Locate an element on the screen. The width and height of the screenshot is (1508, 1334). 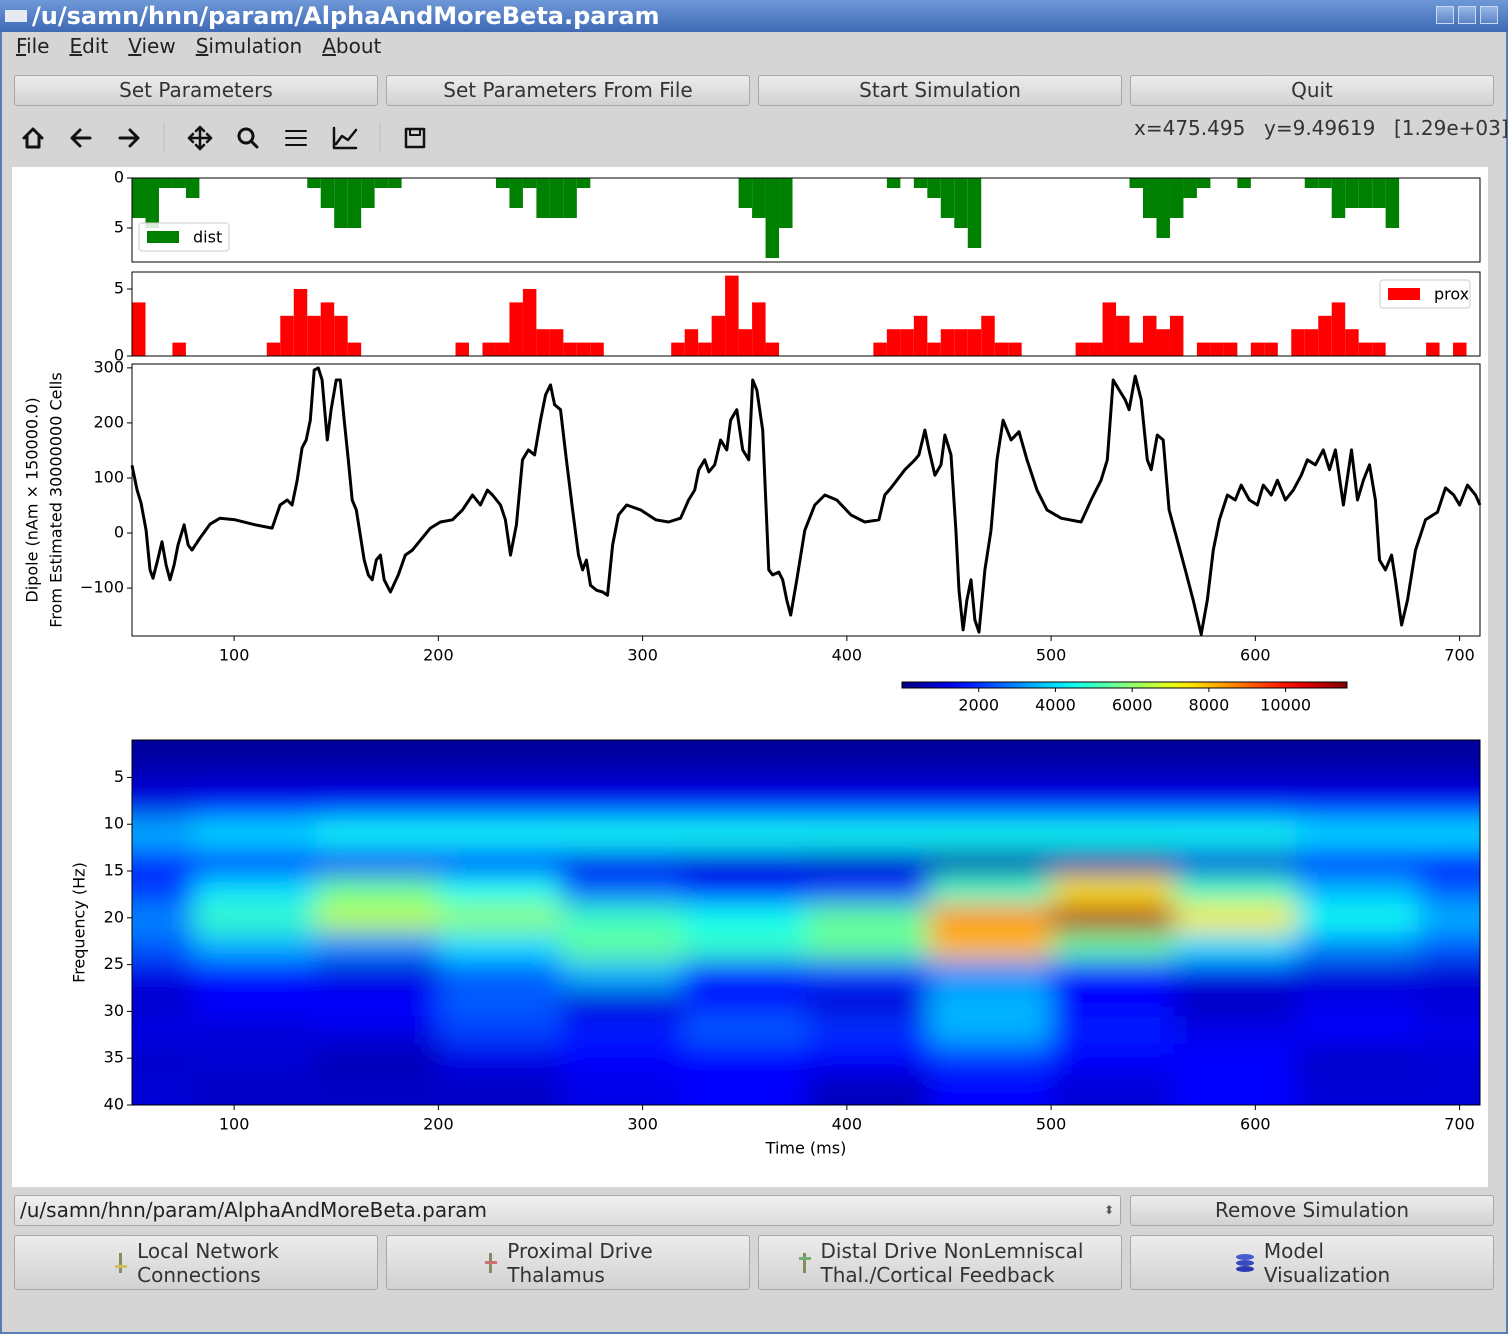
edit-icon is located at coordinates (345, 138).